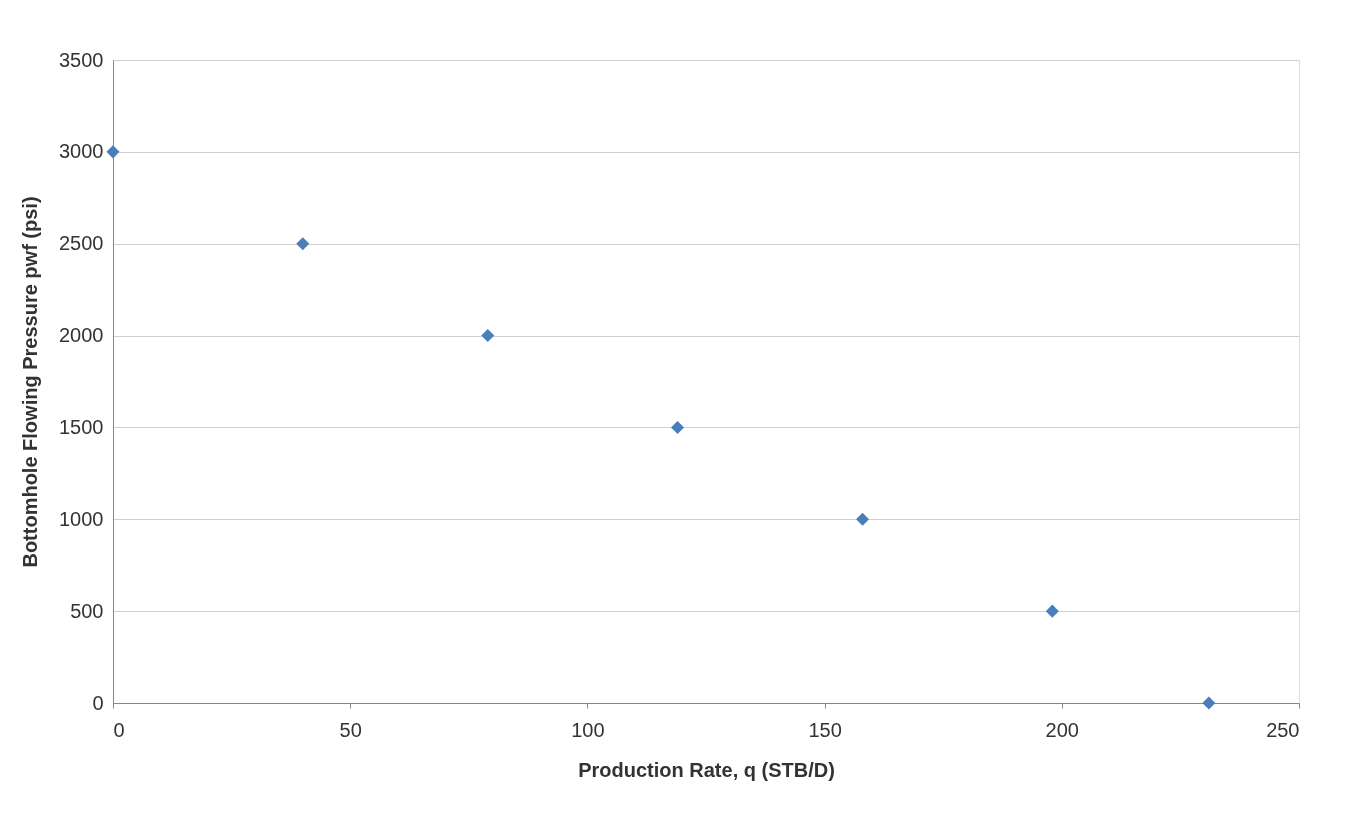 This screenshot has width=1362, height=825. Describe the element at coordinates (588, 729) in the screenshot. I see `x-tick-label: 100` at that location.